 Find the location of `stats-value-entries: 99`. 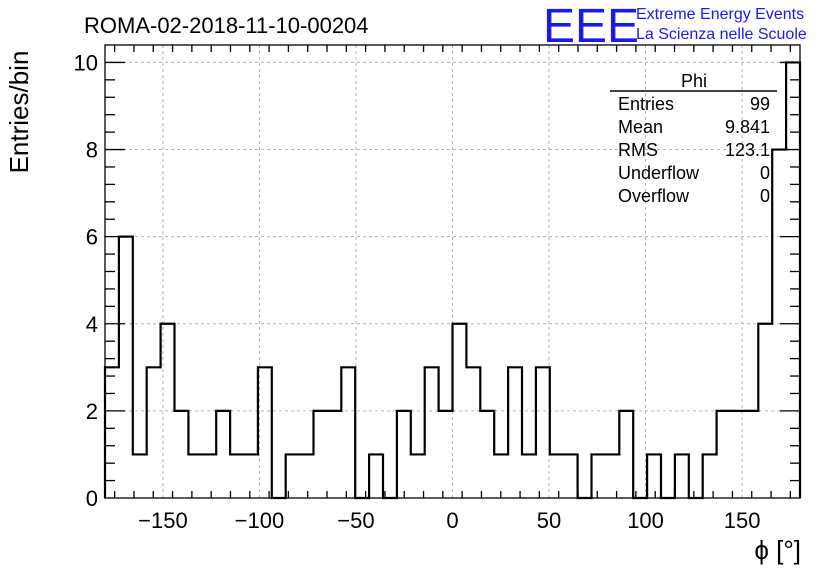

stats-value-entries: 99 is located at coordinates (760, 104).